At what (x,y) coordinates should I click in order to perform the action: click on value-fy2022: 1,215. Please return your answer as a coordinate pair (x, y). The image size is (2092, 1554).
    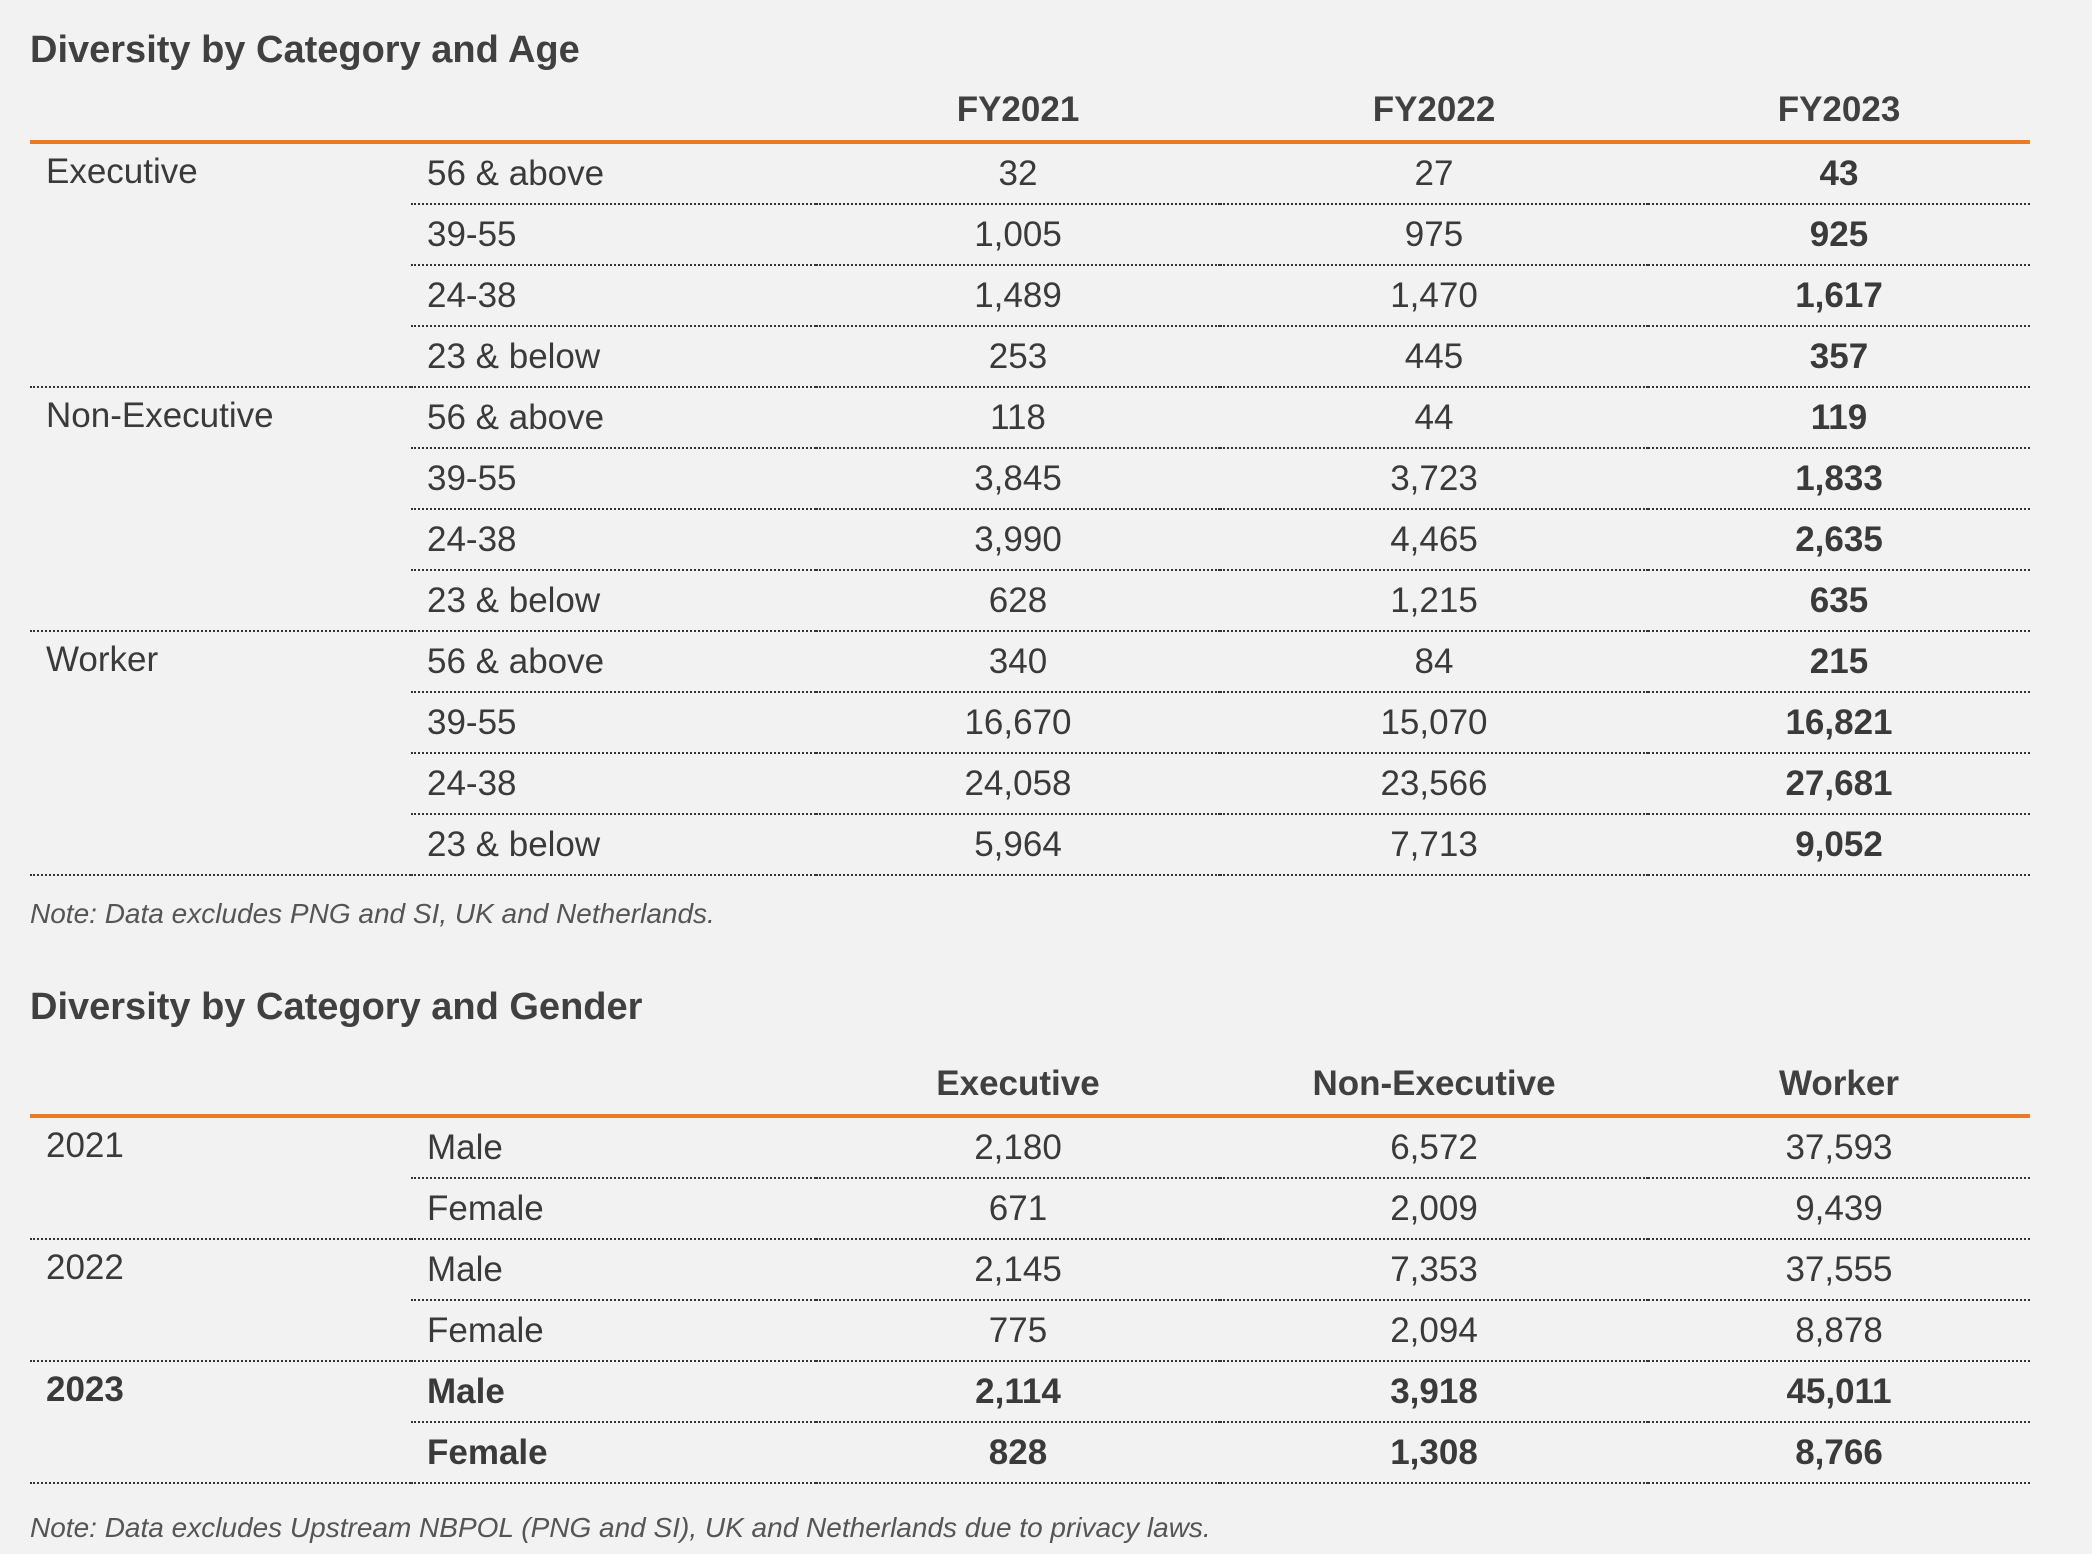
    Looking at the image, I should click on (1434, 601).